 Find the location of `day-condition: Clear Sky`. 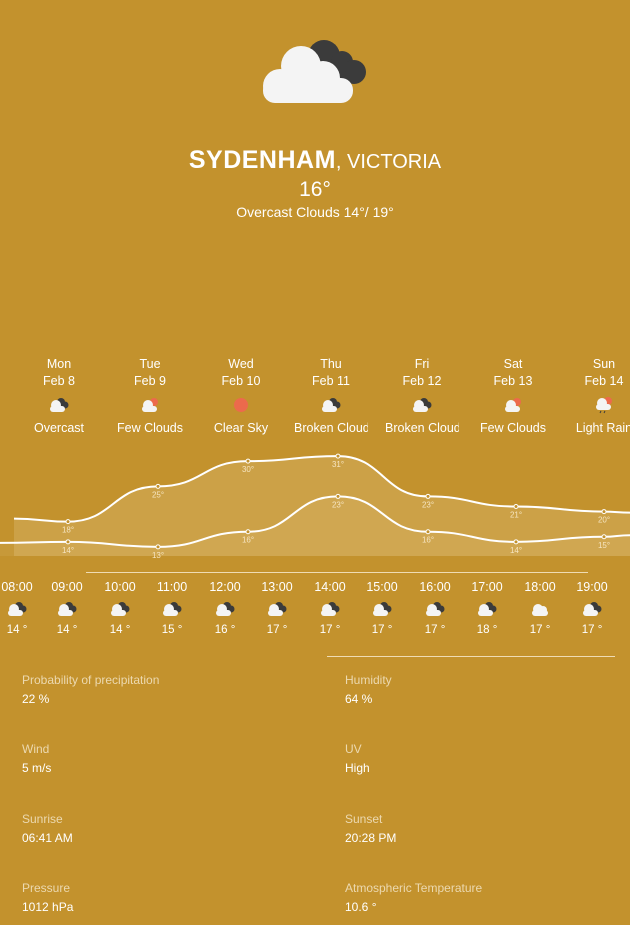

day-condition: Clear Sky is located at coordinates (241, 428).